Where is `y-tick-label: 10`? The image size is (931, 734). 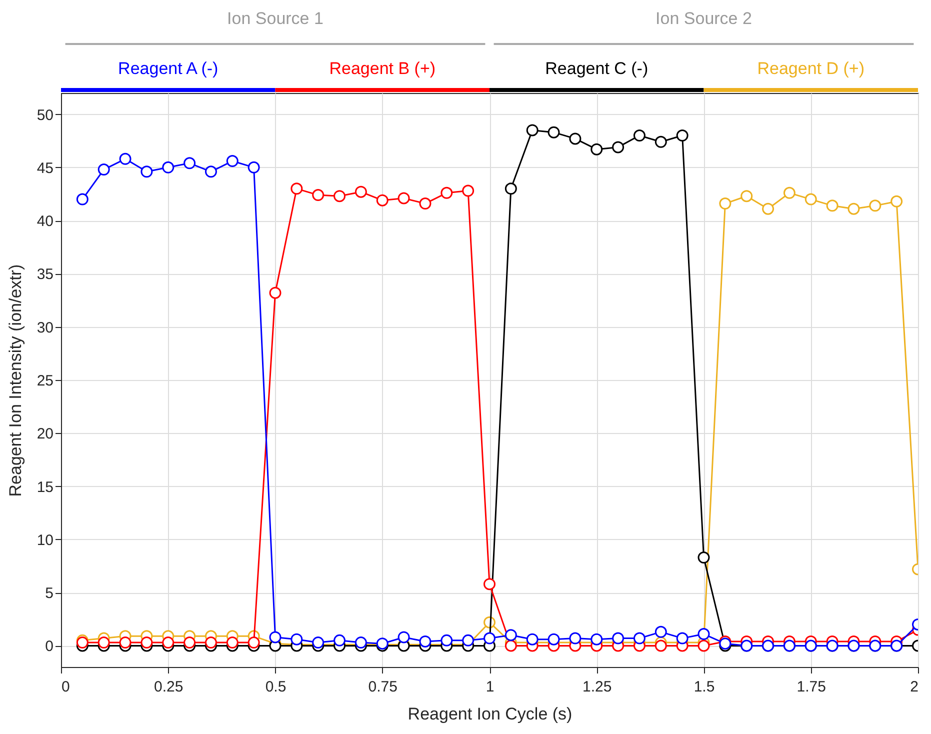
y-tick-label: 10 is located at coordinates (45, 540).